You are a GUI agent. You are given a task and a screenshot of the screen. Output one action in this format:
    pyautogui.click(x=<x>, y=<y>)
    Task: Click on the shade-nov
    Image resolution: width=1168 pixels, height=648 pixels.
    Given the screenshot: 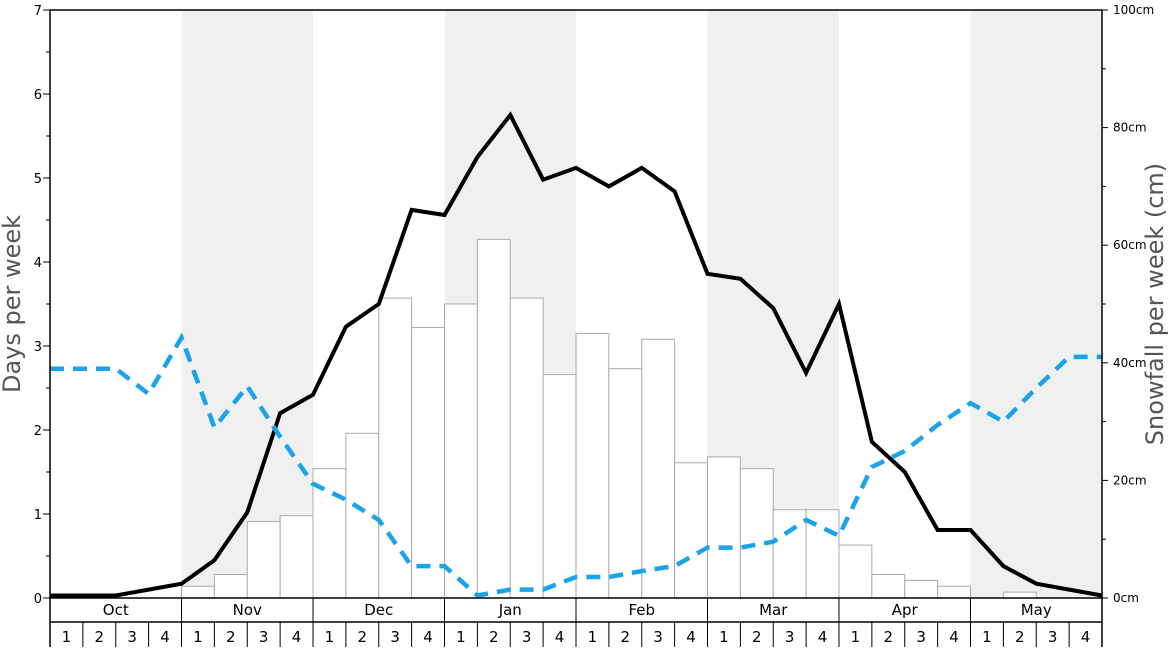 What is the action you would take?
    pyautogui.click(x=247, y=304)
    